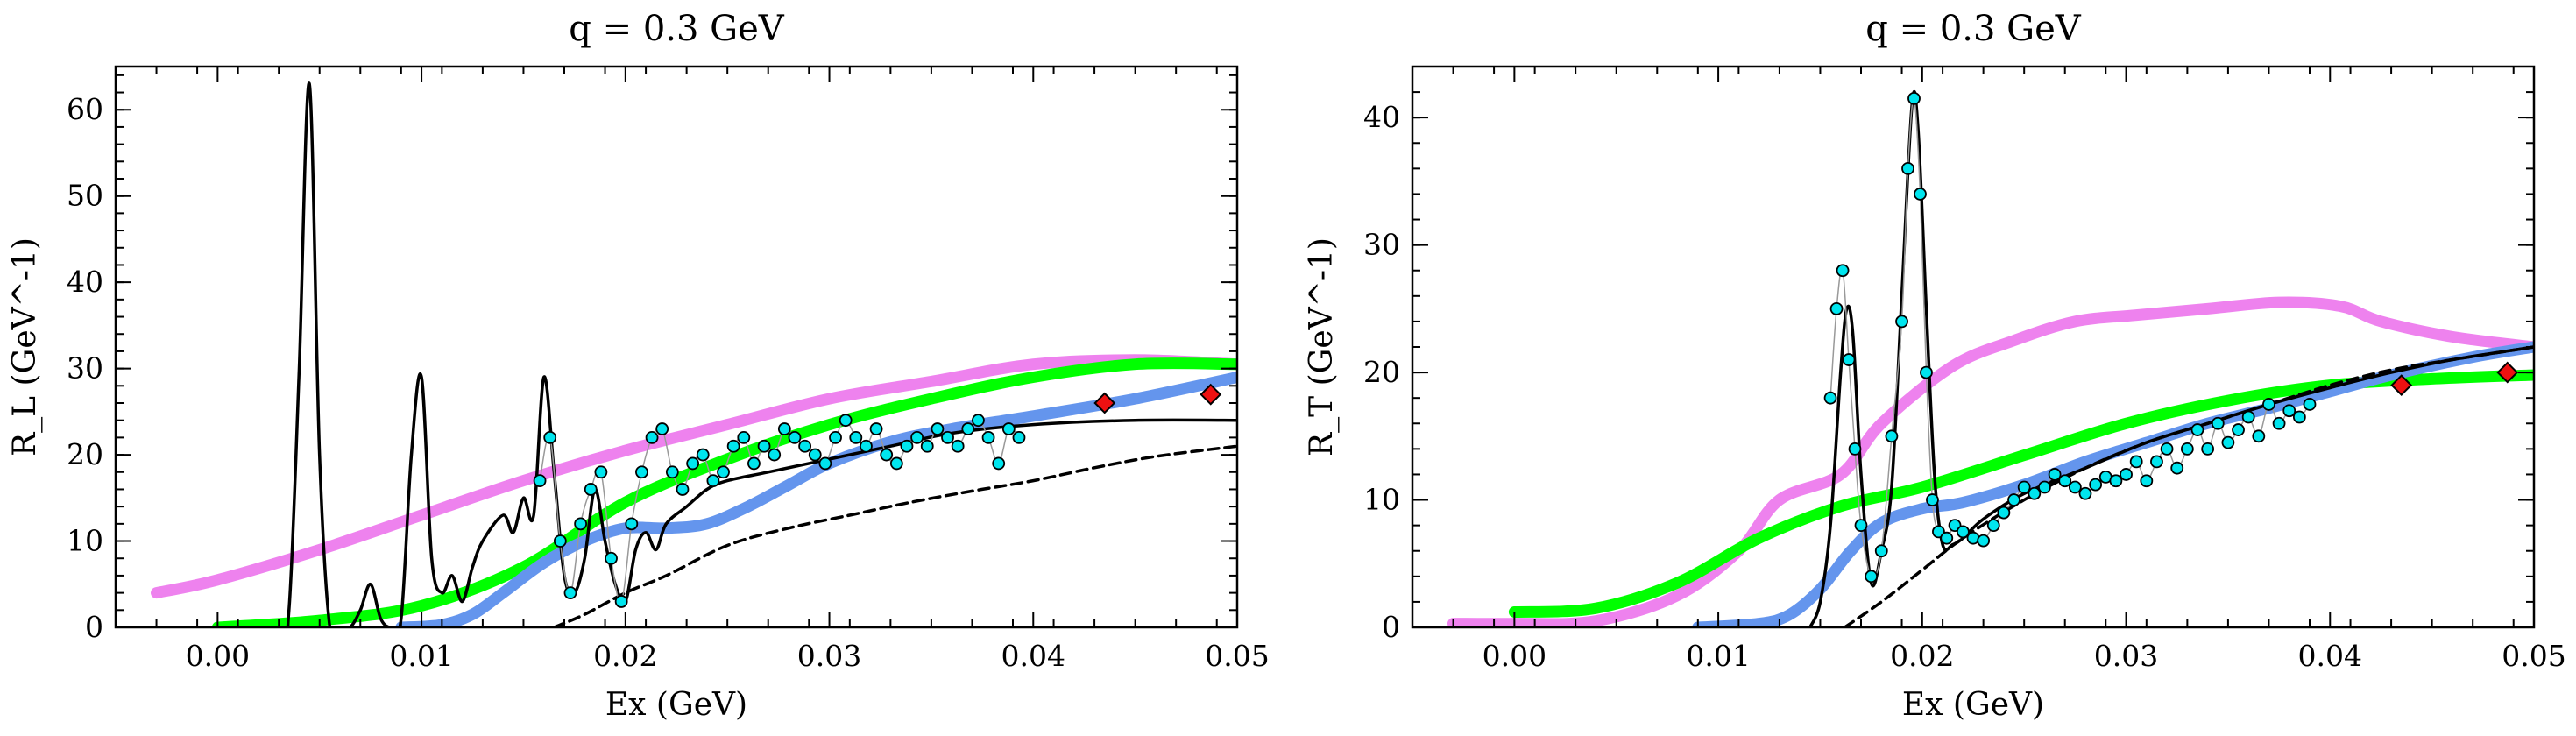 The image size is (2576, 736). I want to click on y-axis-label: R_T (GeV^-1), so click(1322, 346).